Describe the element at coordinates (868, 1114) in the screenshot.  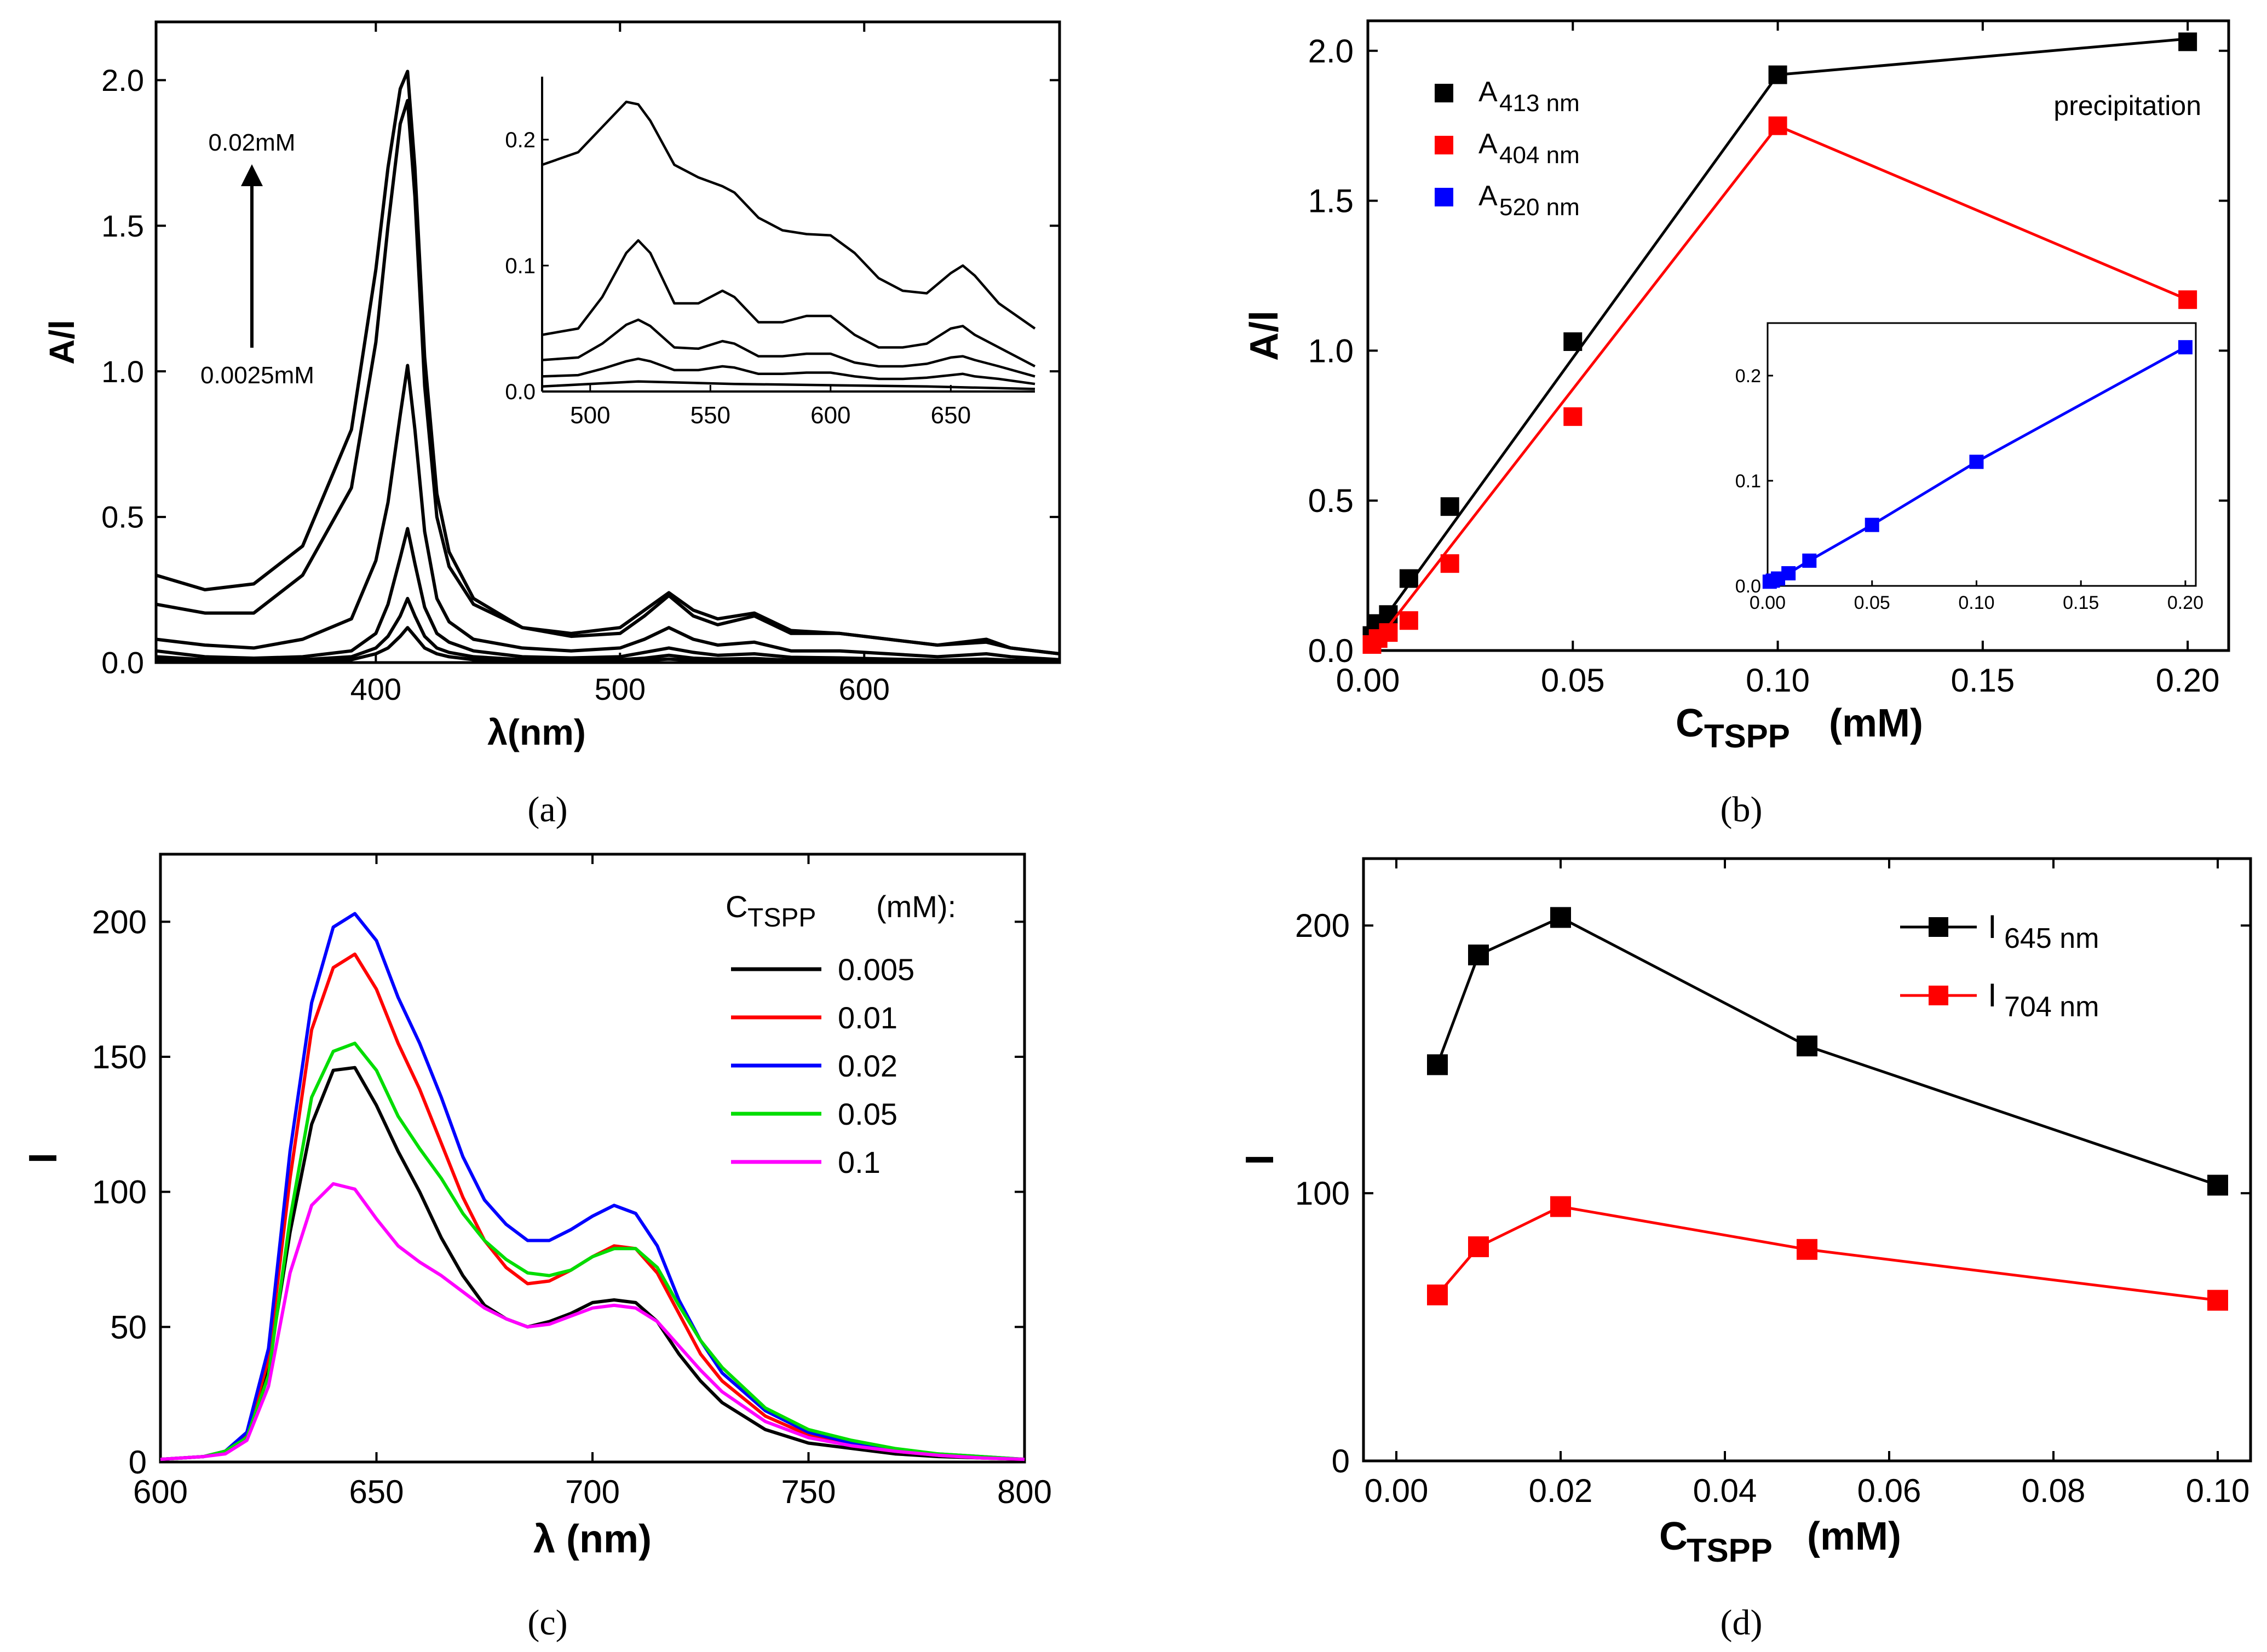
I see `legend-label-c-3: 0.05` at that location.